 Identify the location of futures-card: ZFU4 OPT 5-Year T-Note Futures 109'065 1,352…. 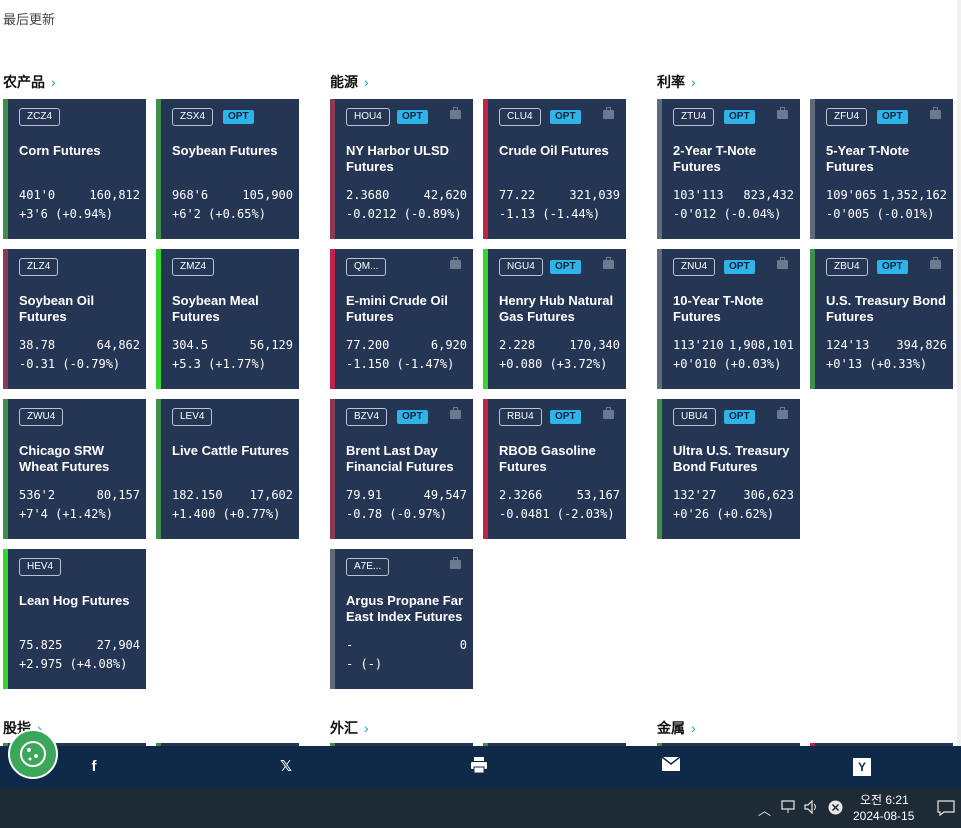
(881, 169).